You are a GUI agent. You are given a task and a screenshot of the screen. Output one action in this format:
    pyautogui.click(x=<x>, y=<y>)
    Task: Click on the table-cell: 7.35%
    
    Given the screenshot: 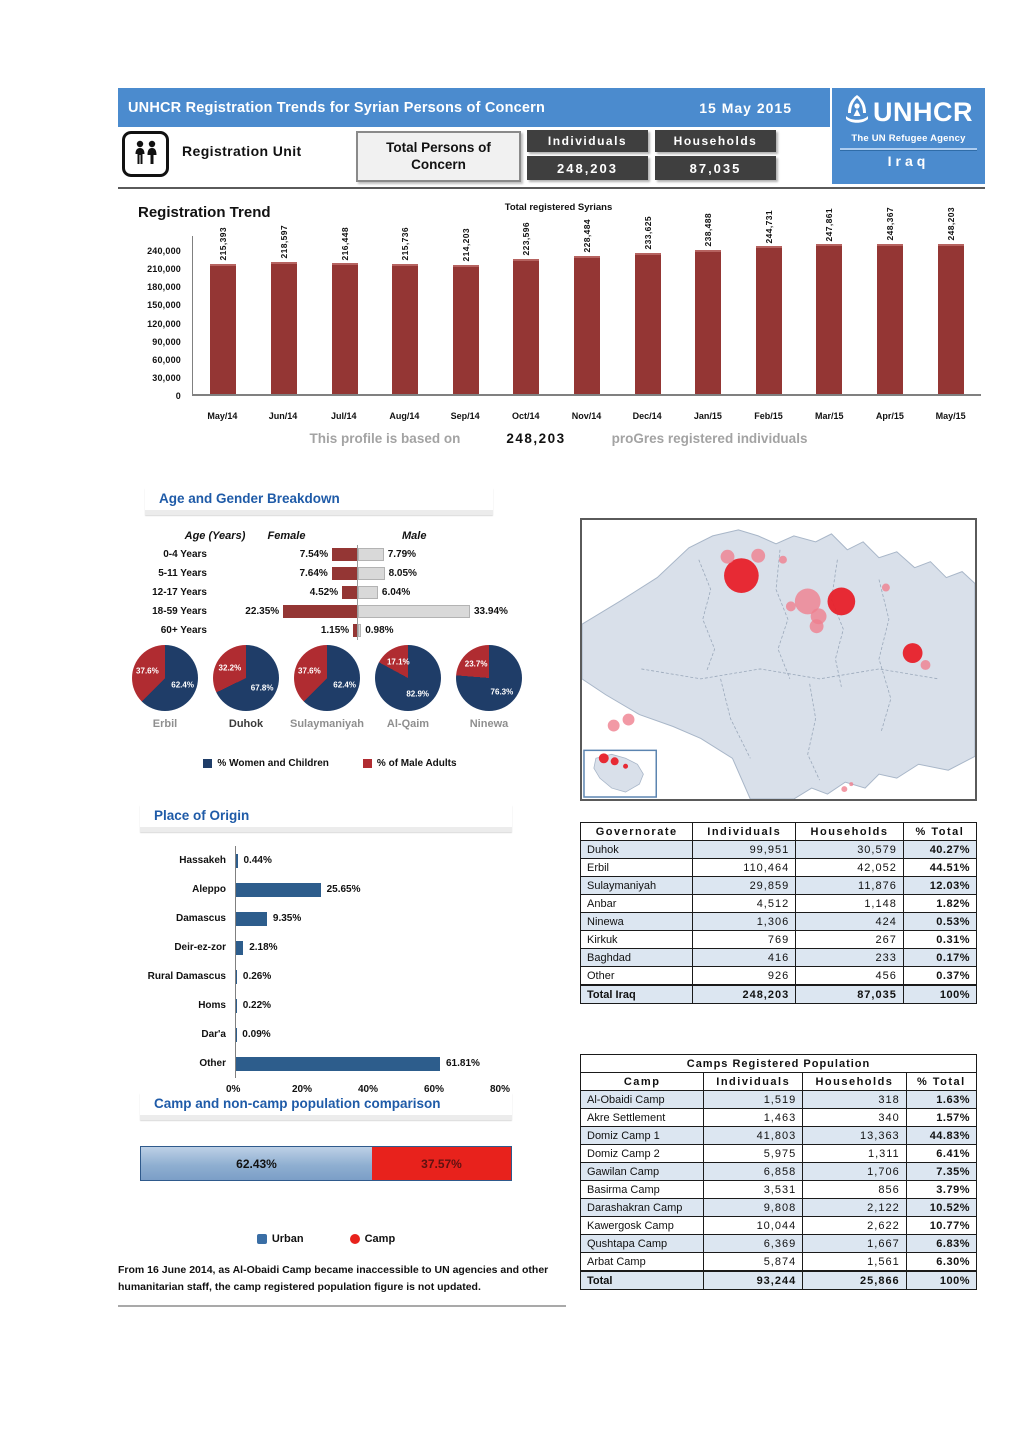 What is the action you would take?
    pyautogui.click(x=941, y=1171)
    